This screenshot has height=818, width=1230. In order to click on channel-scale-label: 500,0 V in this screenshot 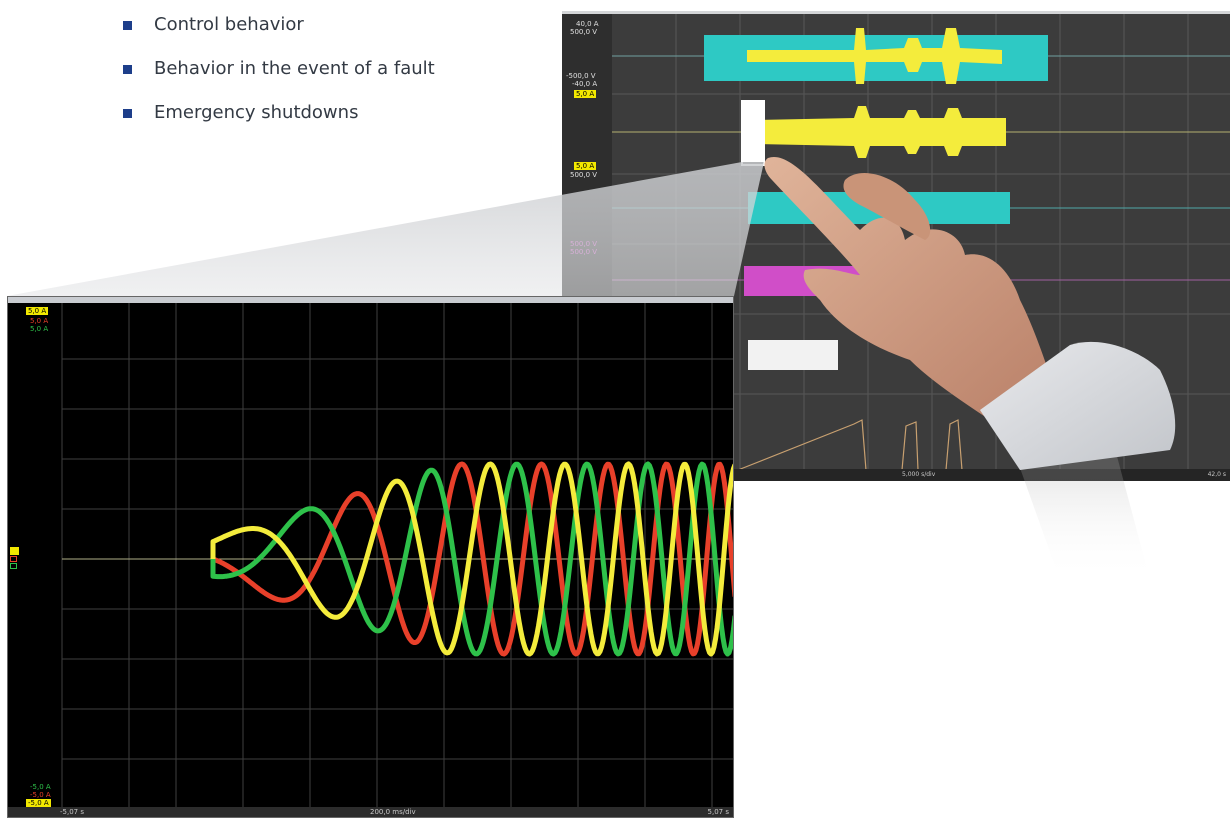, I will do `click(584, 32)`.